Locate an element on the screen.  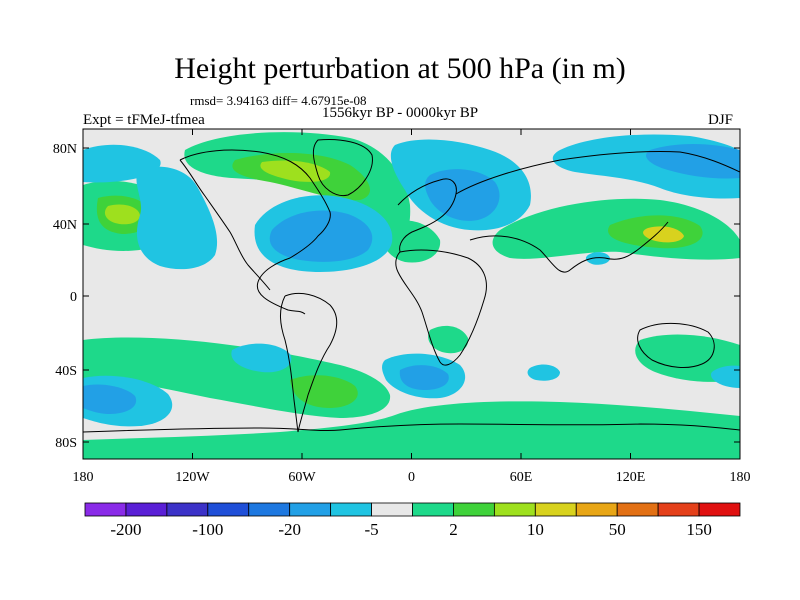
contour-neg-south-indian-core is located at coordinates (424, 377).